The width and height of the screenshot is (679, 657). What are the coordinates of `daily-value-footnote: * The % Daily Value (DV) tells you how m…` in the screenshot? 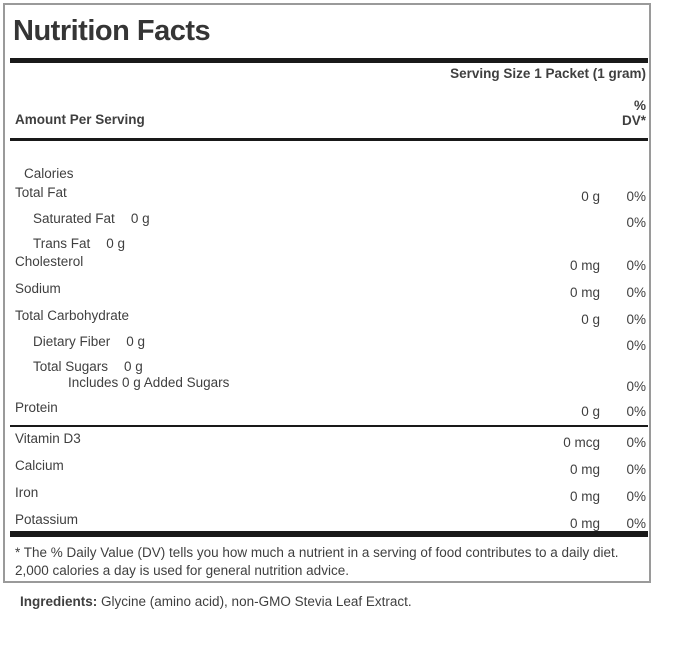 It's located at (317, 561).